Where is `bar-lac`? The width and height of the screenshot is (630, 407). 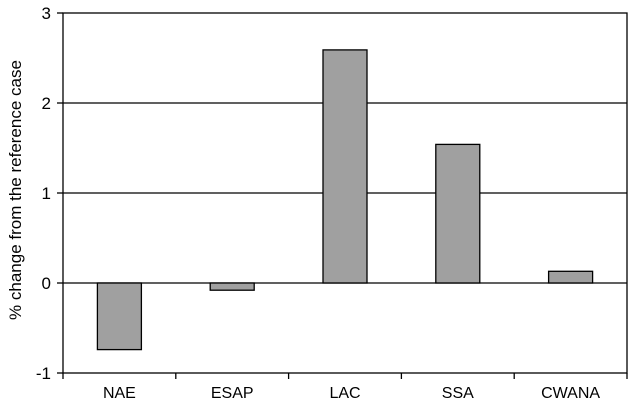 bar-lac is located at coordinates (345, 166).